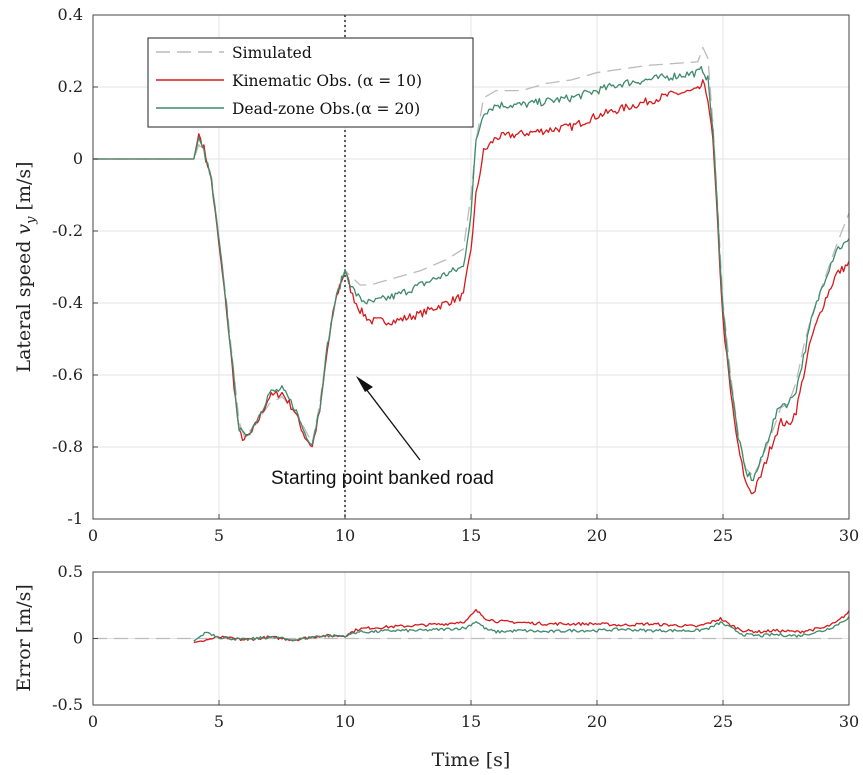  What do you see at coordinates (70, 14) in the screenshot?
I see `y-tick-label: 0.4` at bounding box center [70, 14].